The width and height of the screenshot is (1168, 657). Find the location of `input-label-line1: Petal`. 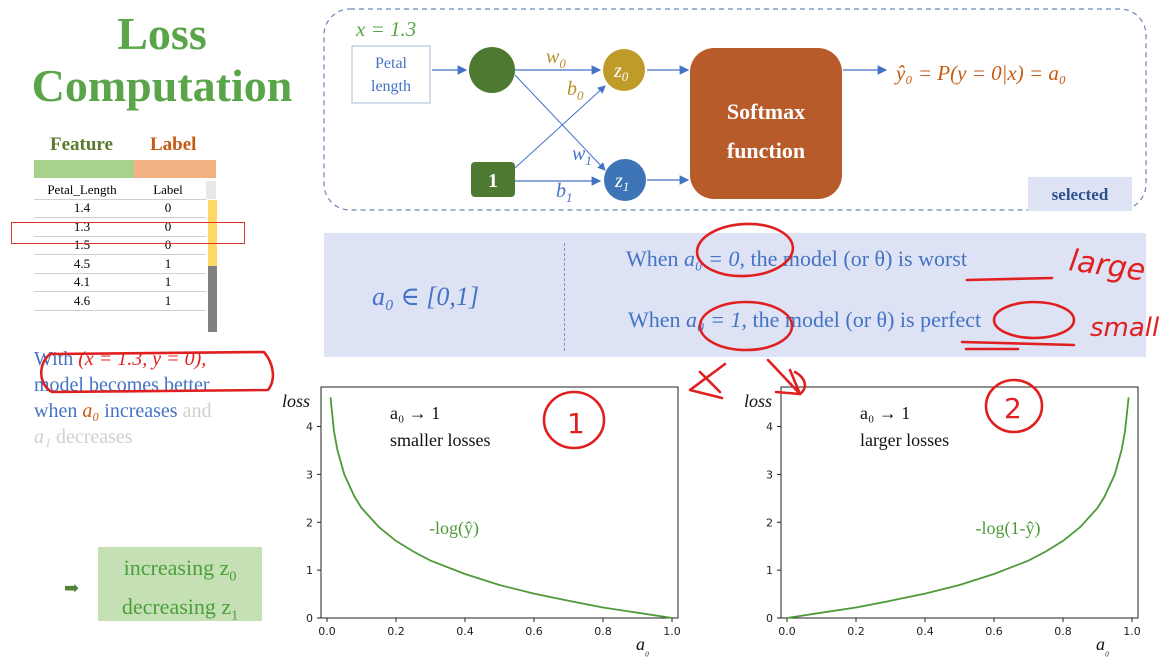

input-label-line1: Petal is located at coordinates (391, 63).